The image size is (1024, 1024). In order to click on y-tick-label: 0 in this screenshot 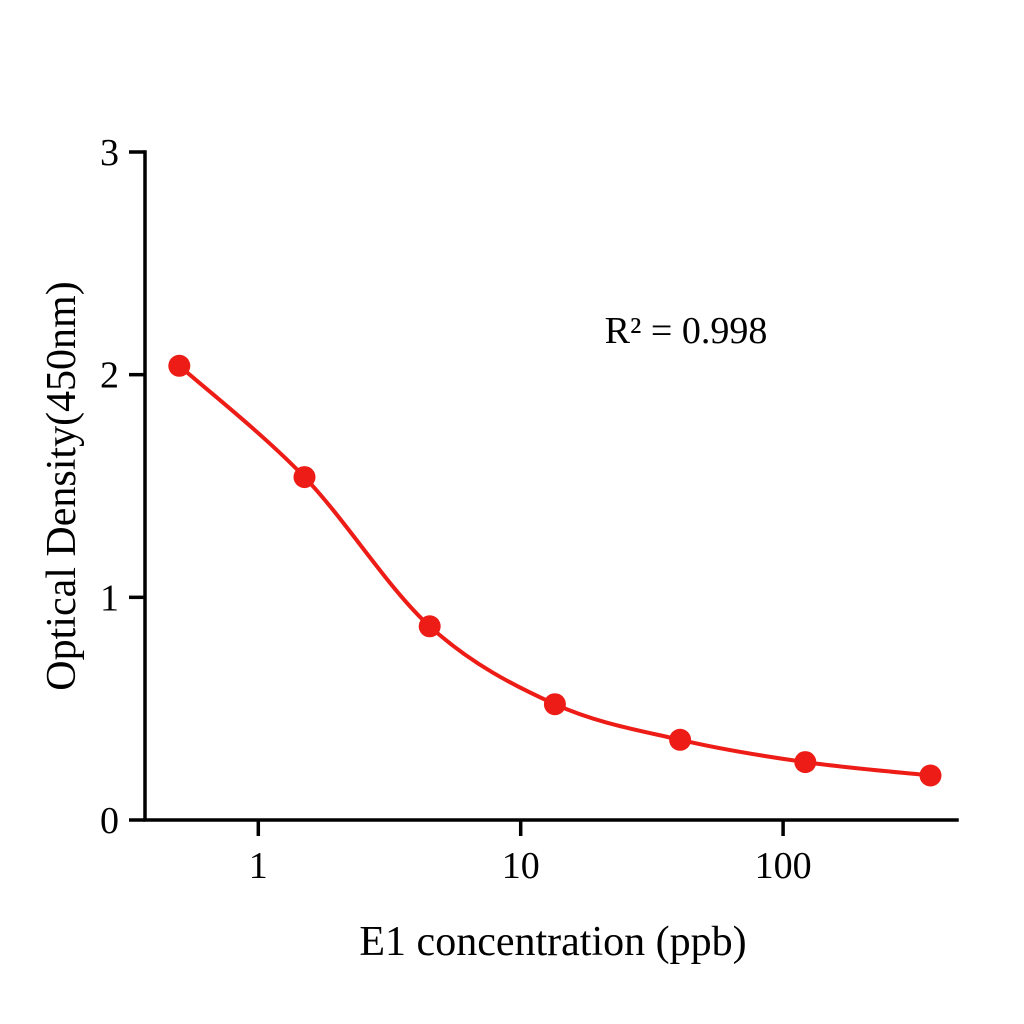, I will do `click(109, 821)`.